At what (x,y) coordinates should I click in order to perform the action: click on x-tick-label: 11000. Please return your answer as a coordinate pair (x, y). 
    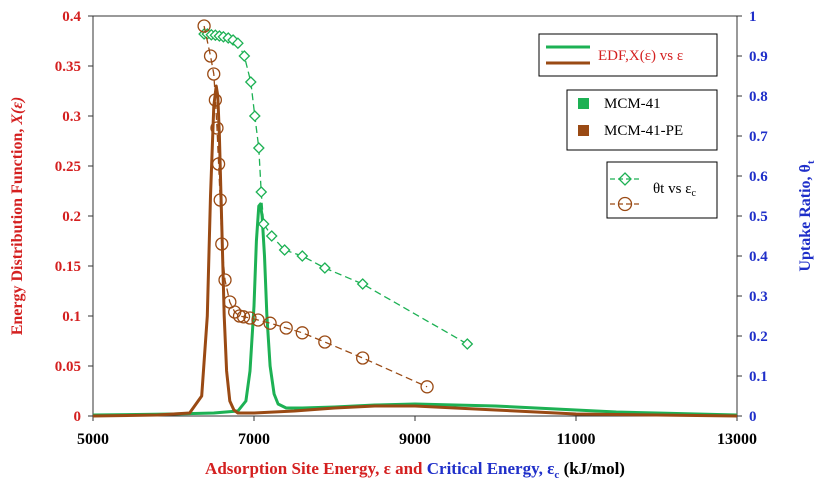
    Looking at the image, I should click on (575, 439).